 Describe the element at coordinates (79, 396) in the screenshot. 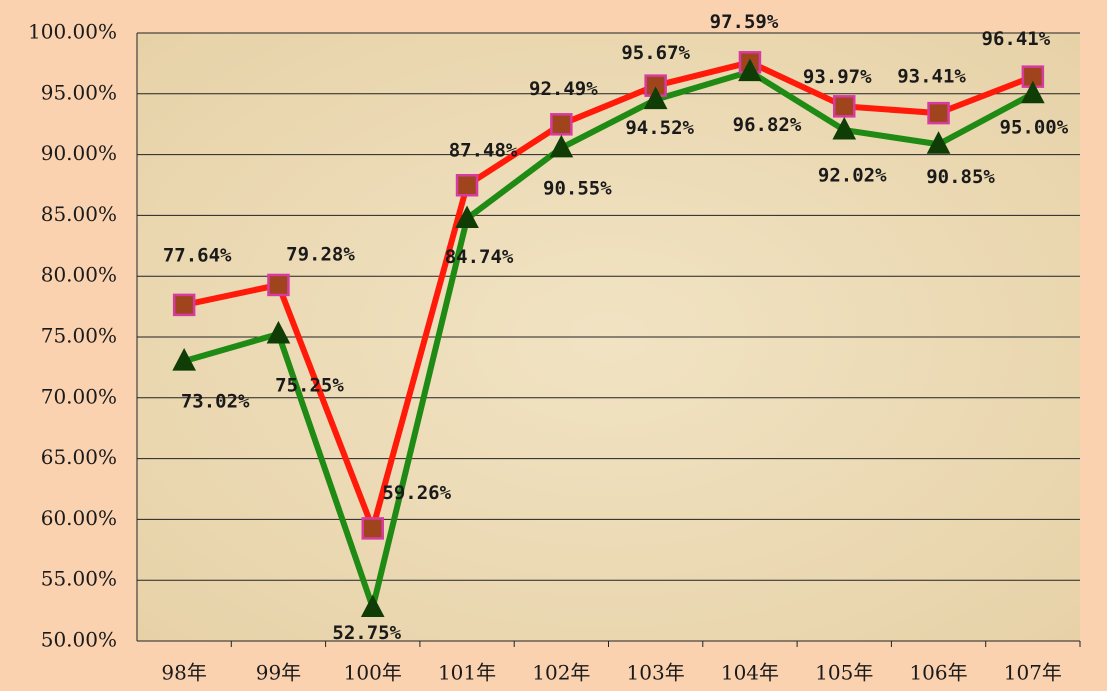

I see `y-tick-label: 70.00%` at that location.